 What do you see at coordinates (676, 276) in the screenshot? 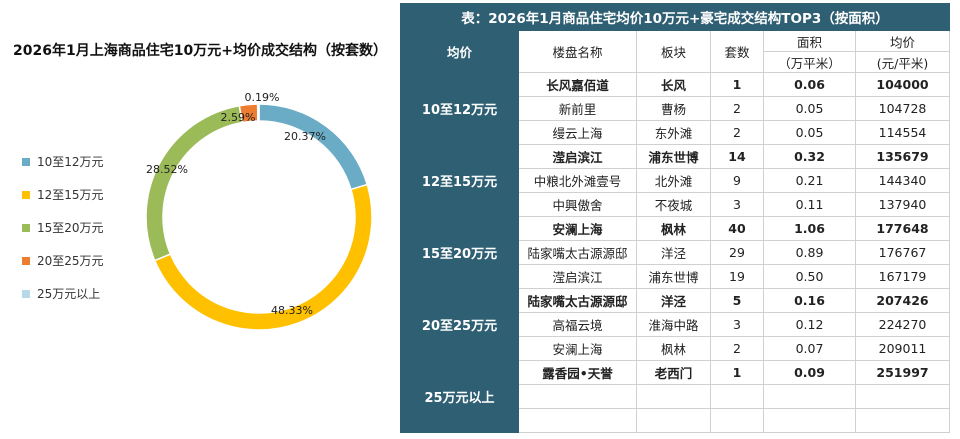
I see `table-row: 滢启滨江 浦东世博 19 0.50 167179` at bounding box center [676, 276].